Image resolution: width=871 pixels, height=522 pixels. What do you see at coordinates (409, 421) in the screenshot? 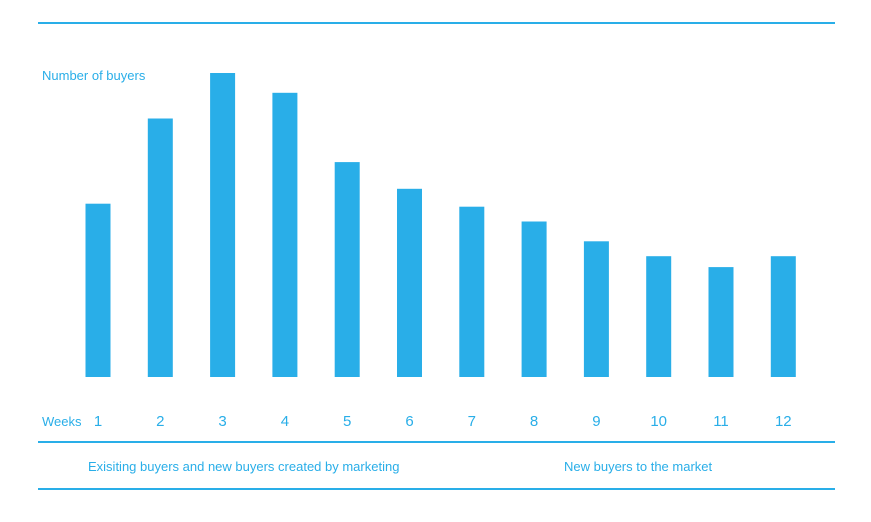
I see `x-tick-label: 6` at bounding box center [409, 421].